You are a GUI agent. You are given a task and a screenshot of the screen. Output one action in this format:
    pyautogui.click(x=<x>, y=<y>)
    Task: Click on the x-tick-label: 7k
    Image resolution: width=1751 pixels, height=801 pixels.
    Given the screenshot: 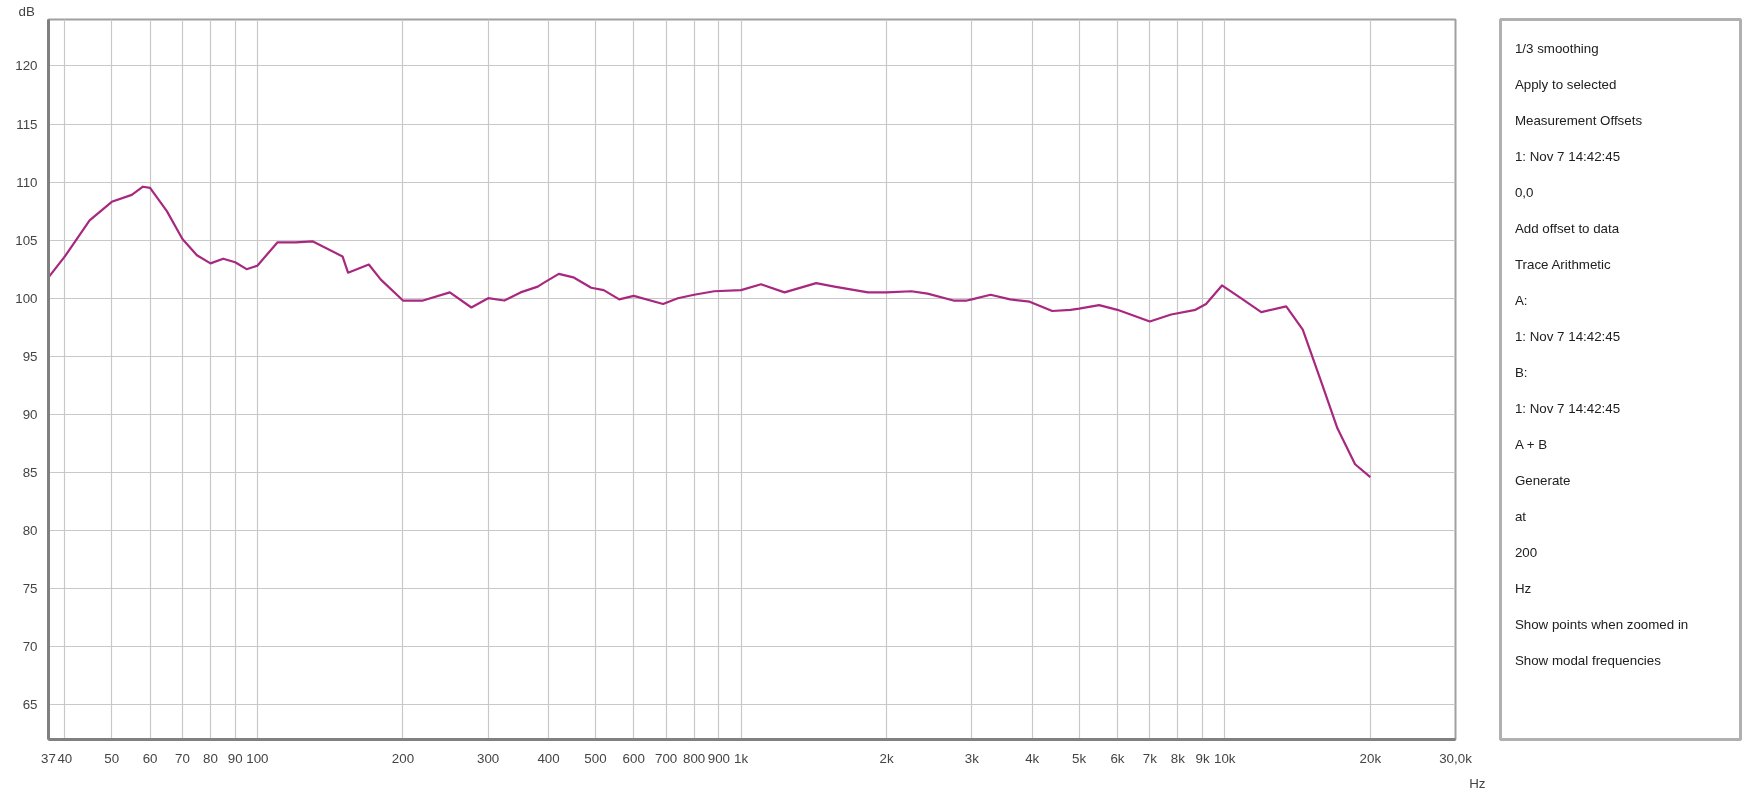 What is the action you would take?
    pyautogui.click(x=1150, y=758)
    